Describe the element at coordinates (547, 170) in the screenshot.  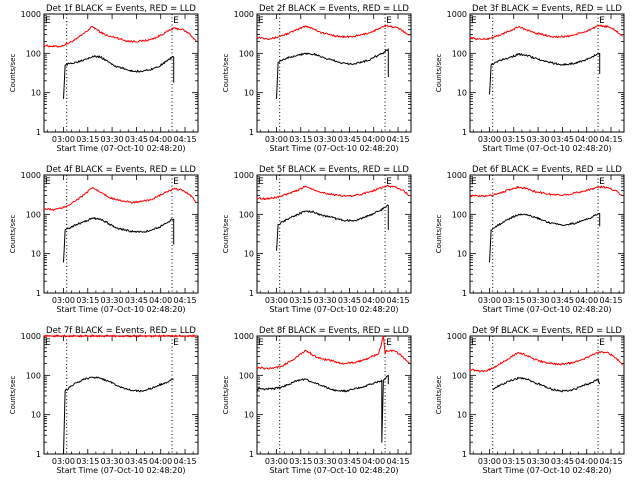
I see `panel-title: Det 6f BLACK = Events, RED = LLD` at that location.